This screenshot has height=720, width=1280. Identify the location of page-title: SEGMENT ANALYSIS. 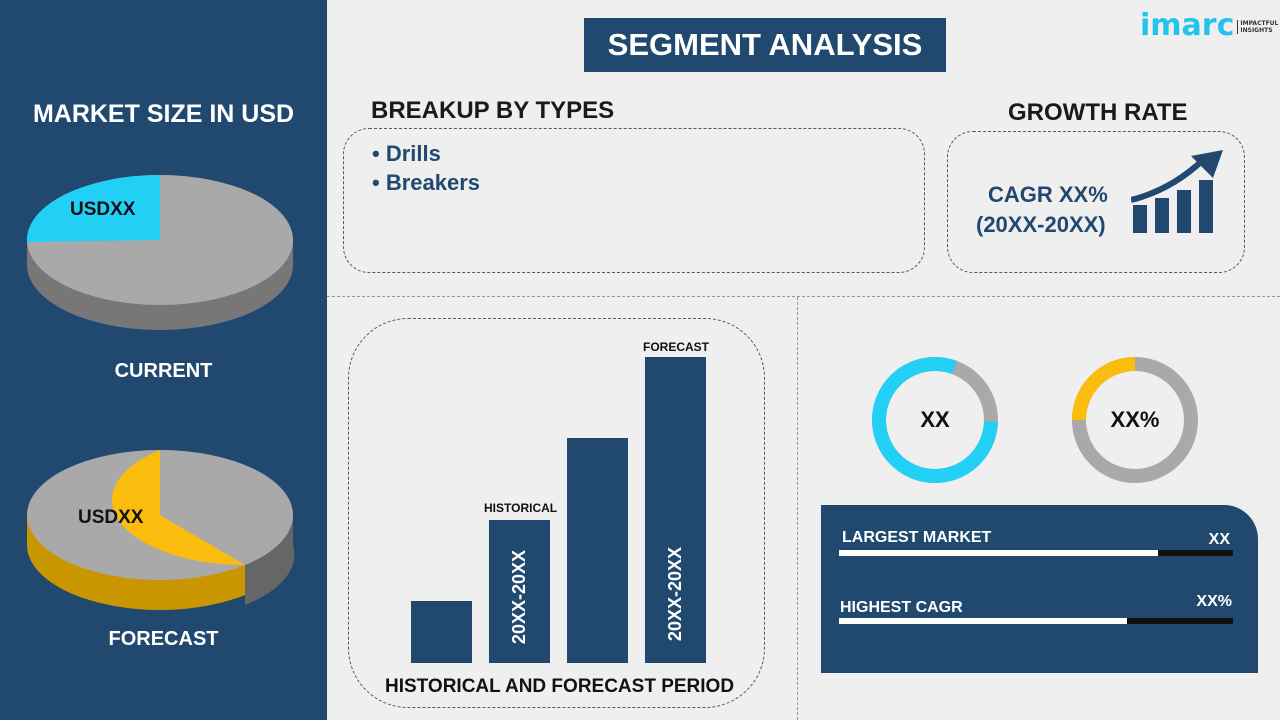
(765, 45).